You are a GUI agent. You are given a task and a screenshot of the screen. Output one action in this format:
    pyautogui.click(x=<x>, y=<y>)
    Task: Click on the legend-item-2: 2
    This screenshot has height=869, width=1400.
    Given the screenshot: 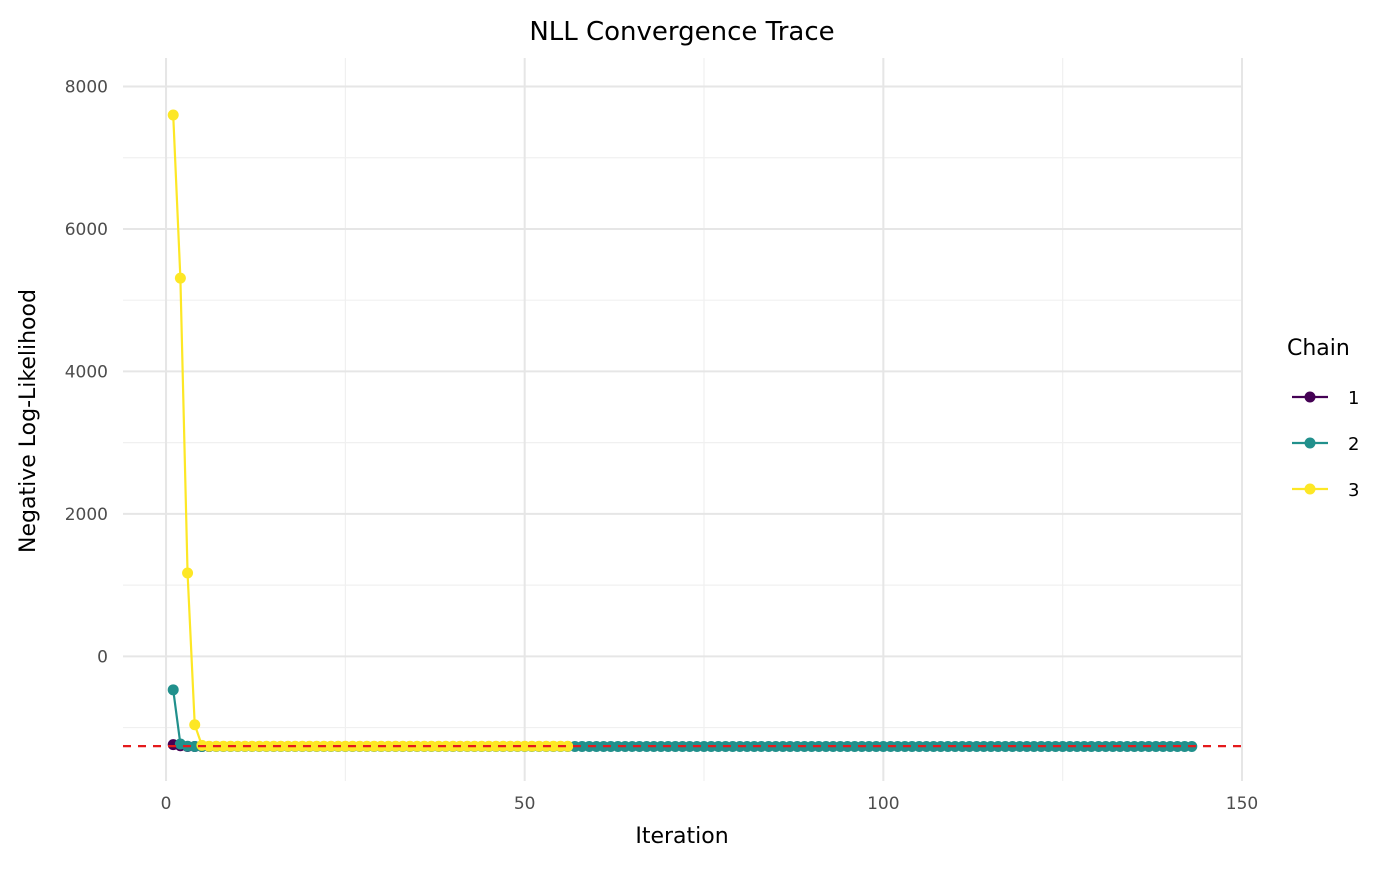 What is the action you would take?
    pyautogui.click(x=1325, y=444)
    